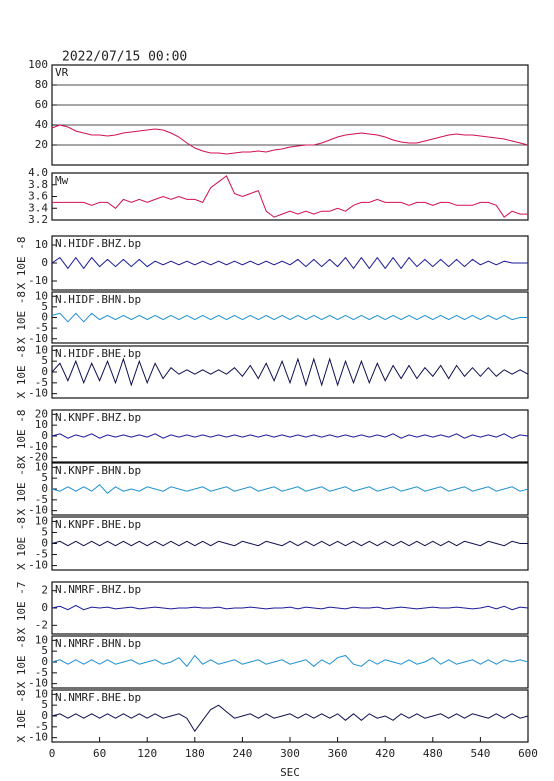 Image resolution: width=554 pixels, height=781 pixels. What do you see at coordinates (98, 589) in the screenshot?
I see `panel-label: N.NMRF.BHZ.bp` at bounding box center [98, 589].